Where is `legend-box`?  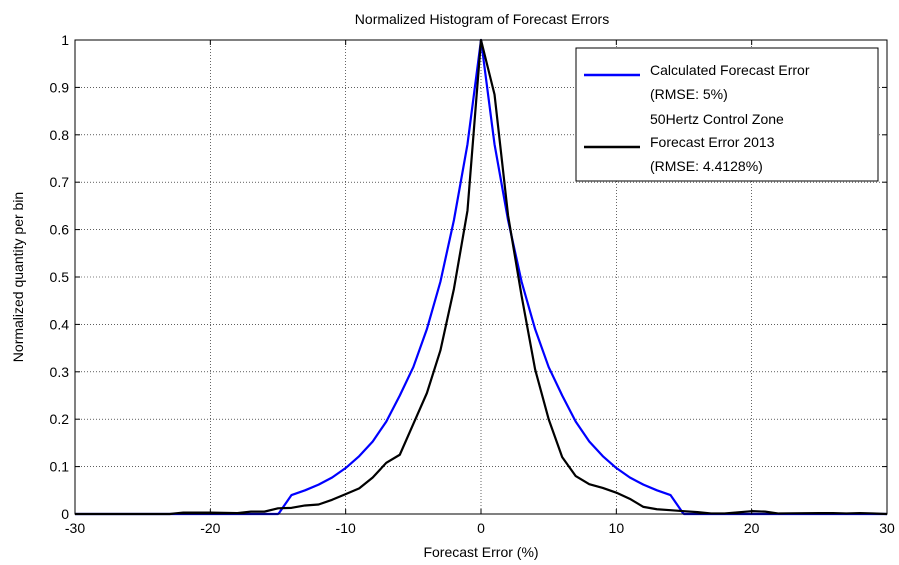
legend-box is located at coordinates (727, 114).